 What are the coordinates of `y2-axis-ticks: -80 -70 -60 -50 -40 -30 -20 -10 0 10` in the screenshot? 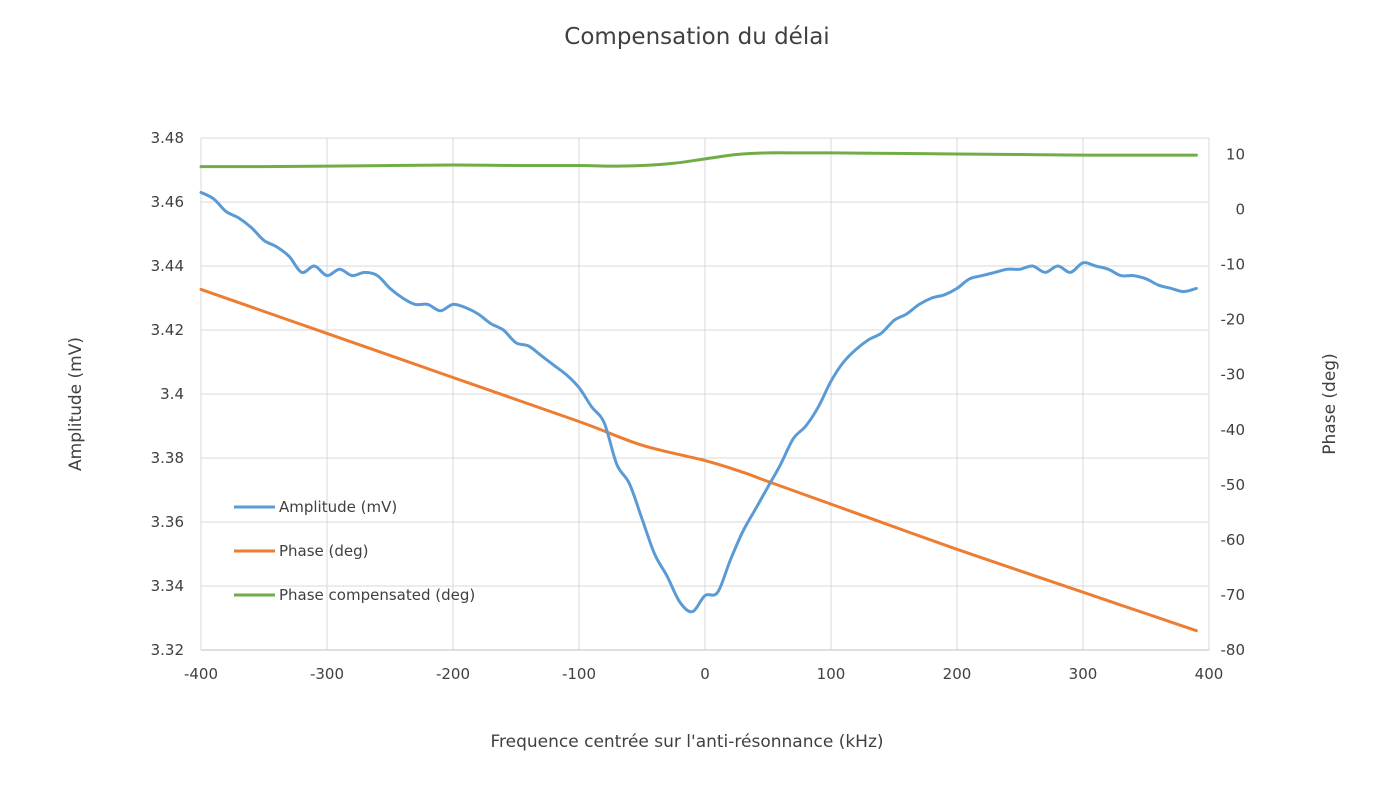 It's located at (1233, 402).